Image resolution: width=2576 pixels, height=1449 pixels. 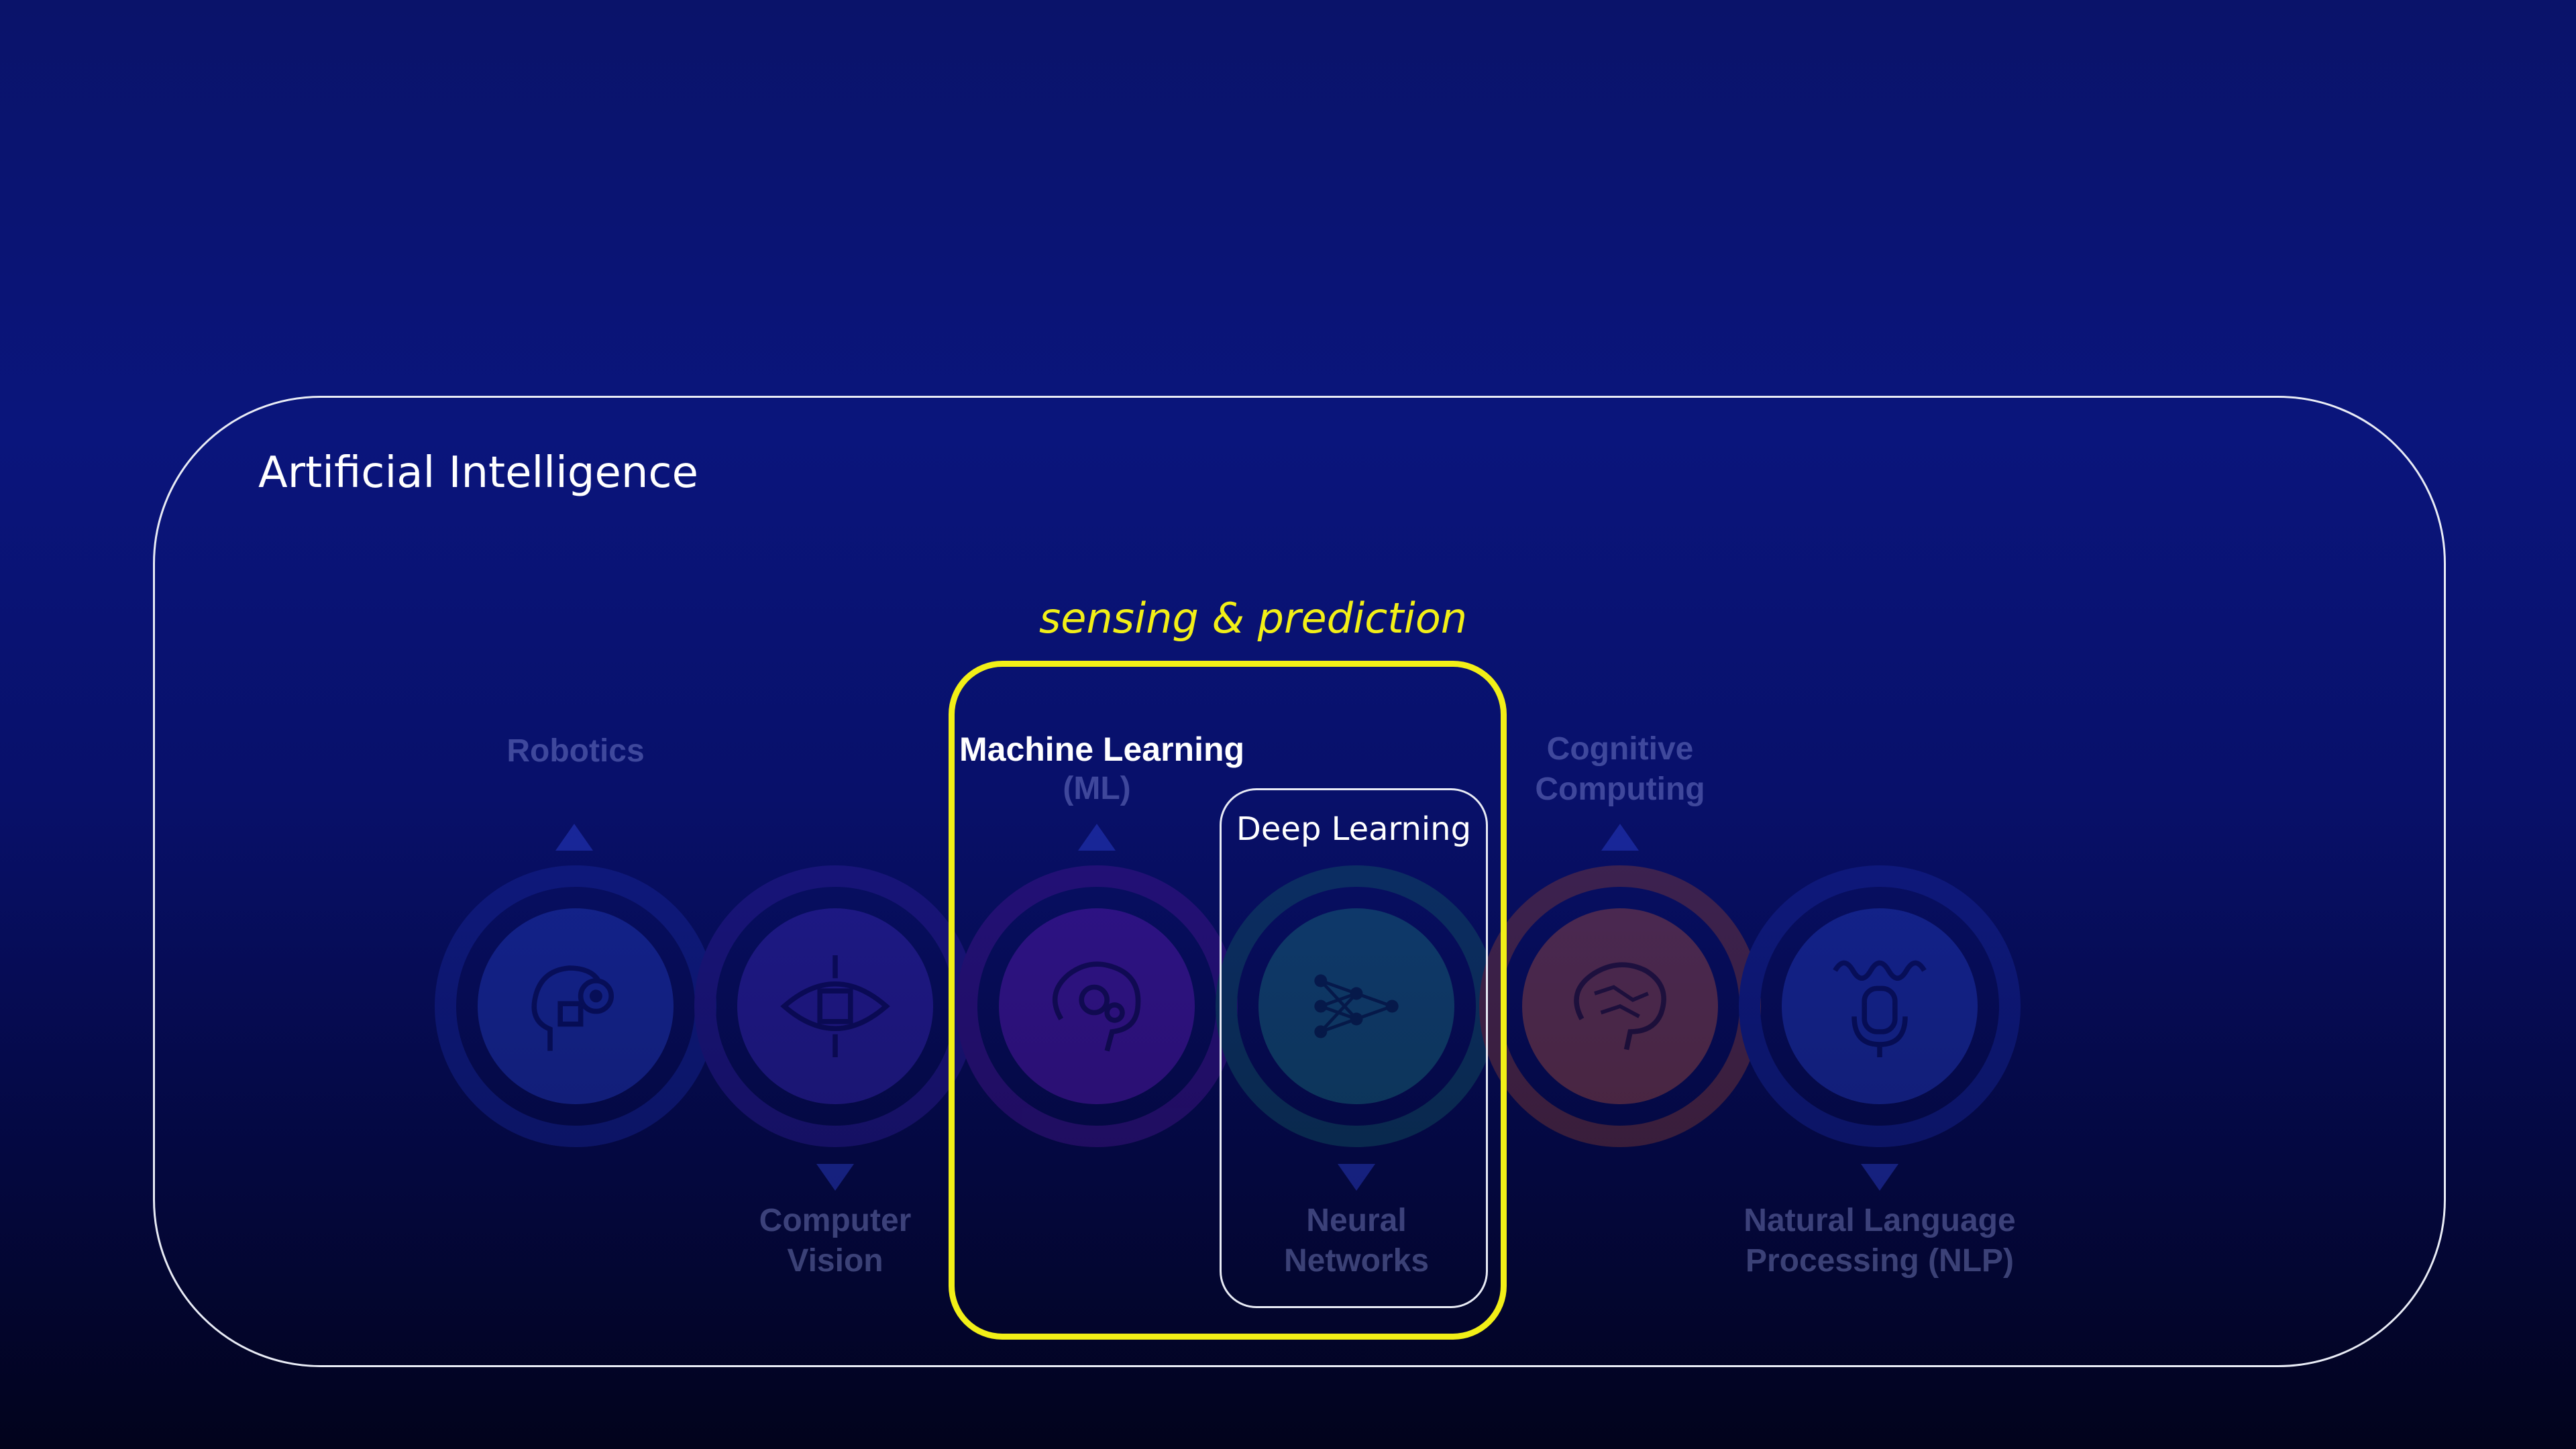 I want to click on machine-learning-label: Machine Learning, so click(x=1102, y=749).